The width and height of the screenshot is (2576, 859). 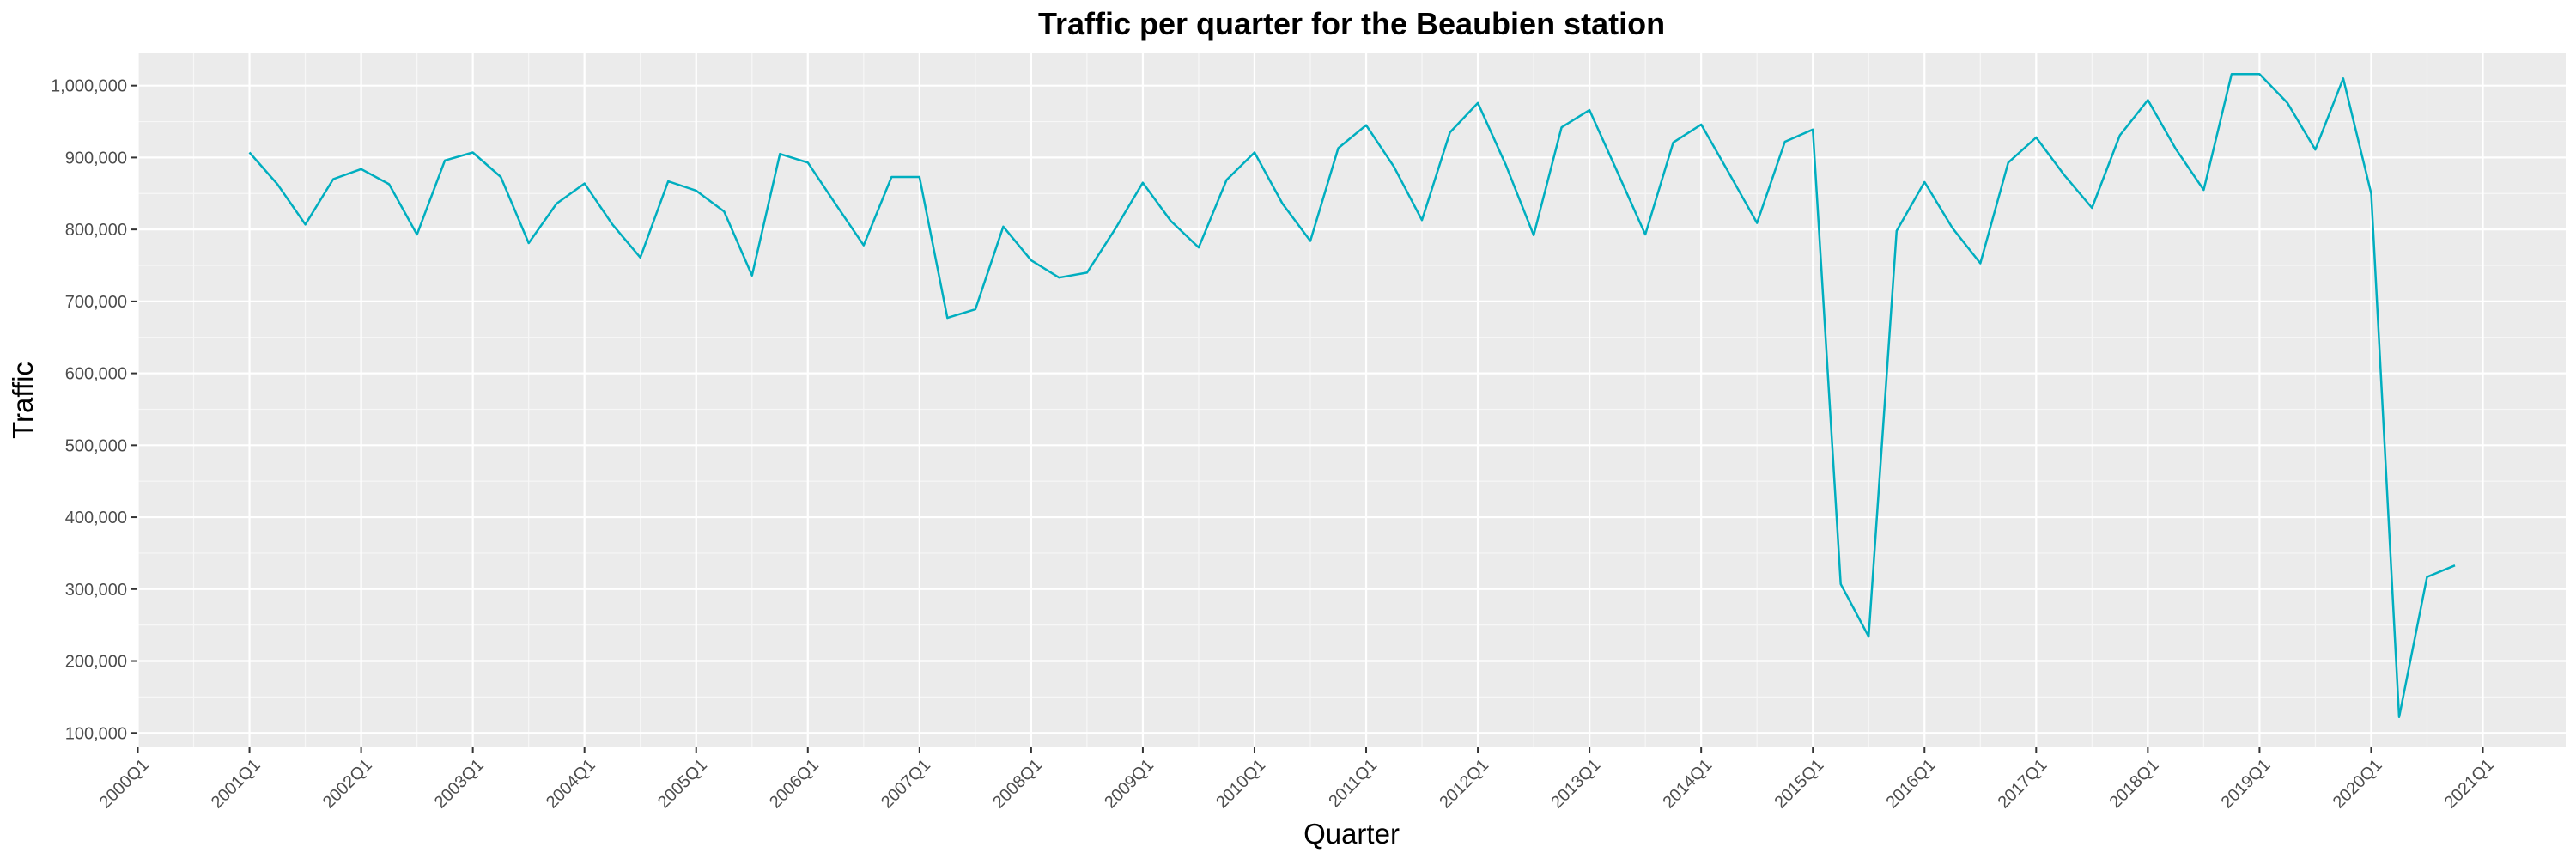 I want to click on x-tick-label: 2005Q1, so click(x=682, y=784).